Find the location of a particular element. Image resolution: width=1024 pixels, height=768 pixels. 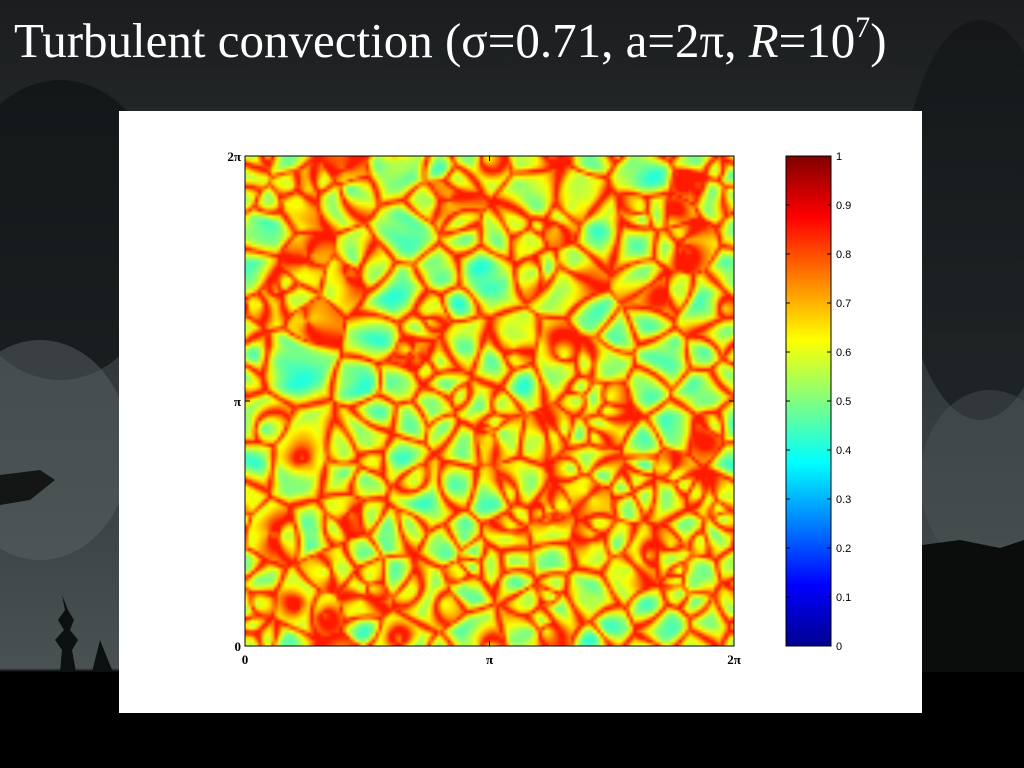

colorbar-tick-label: 1 is located at coordinates (839, 157).